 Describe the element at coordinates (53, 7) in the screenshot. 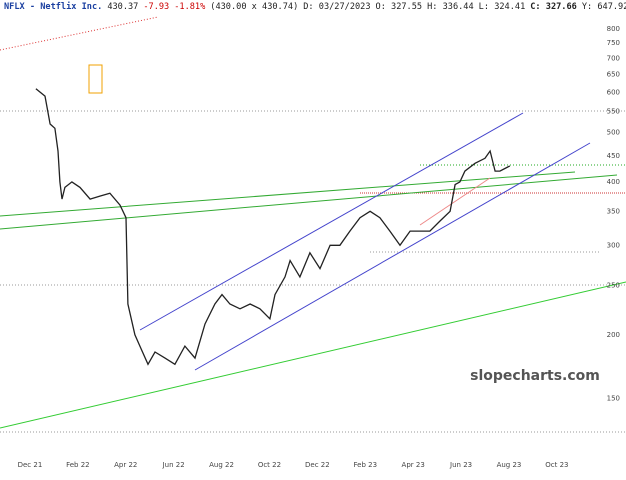

I see `symbol: NFLX - Netflix Inc.` at that location.